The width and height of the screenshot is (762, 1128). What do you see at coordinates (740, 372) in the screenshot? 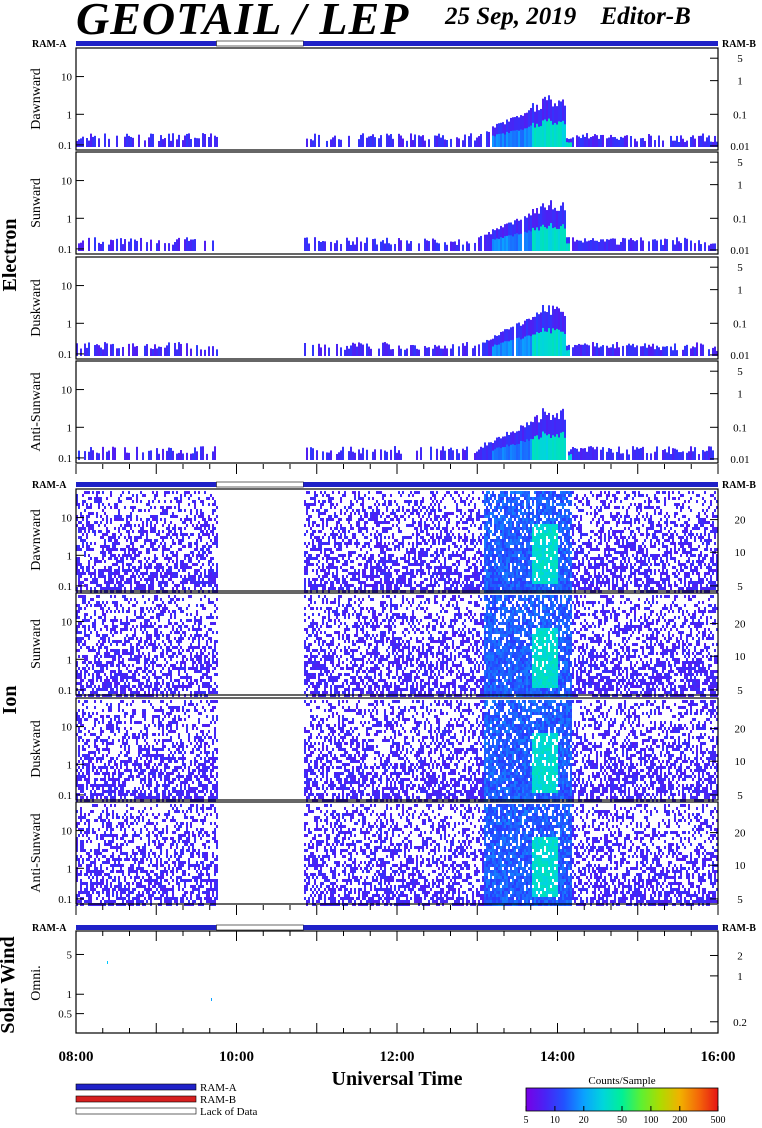
I see `y-tick-label-right: 5` at bounding box center [740, 372].